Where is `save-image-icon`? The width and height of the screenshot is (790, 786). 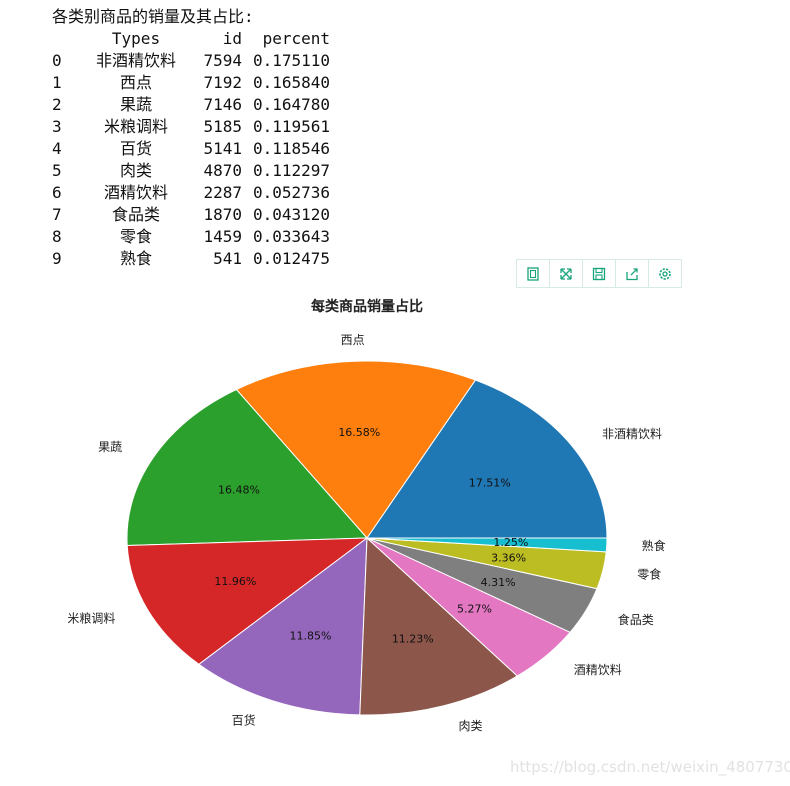 save-image-icon is located at coordinates (599, 273).